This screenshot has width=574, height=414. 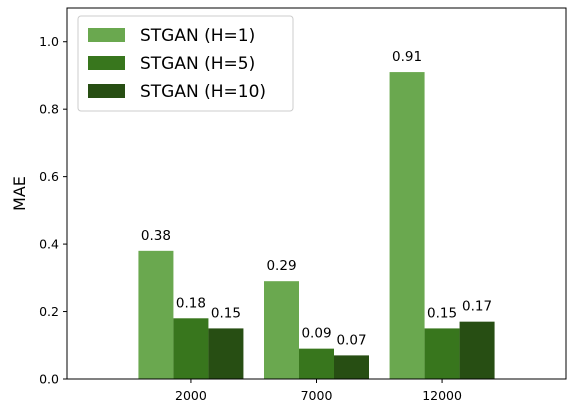 I want to click on legend: STGAN (H=1) STGAN (H=5) STGAN (H=10), so click(x=185, y=63).